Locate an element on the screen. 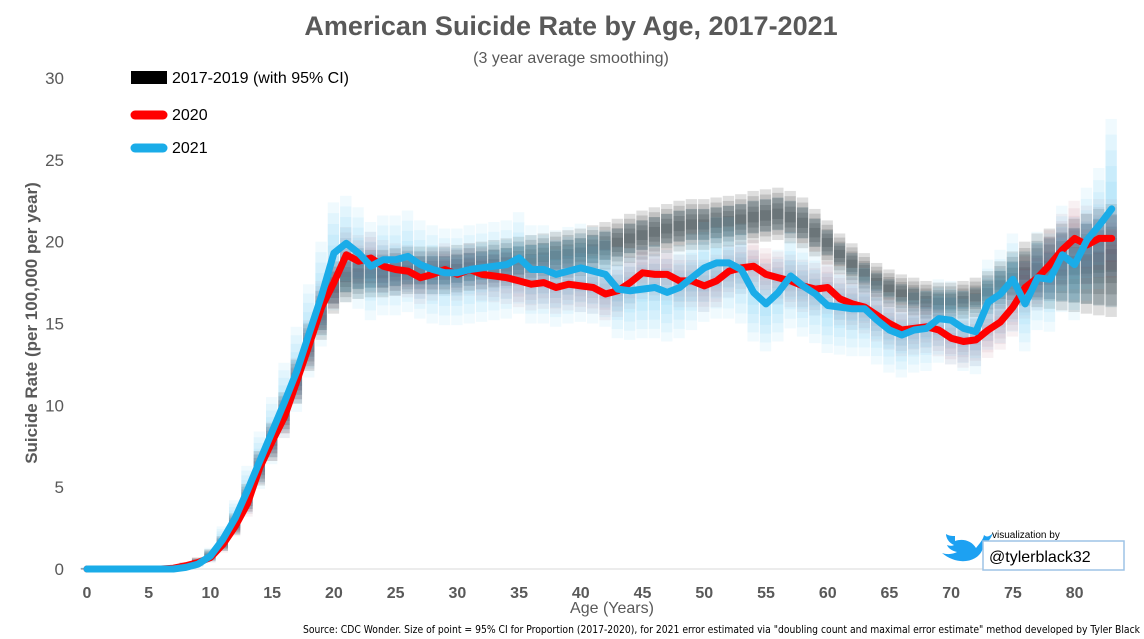 The image size is (1144, 639). credit-box: visualization by @tylerblack32 is located at coordinates (1033, 550).